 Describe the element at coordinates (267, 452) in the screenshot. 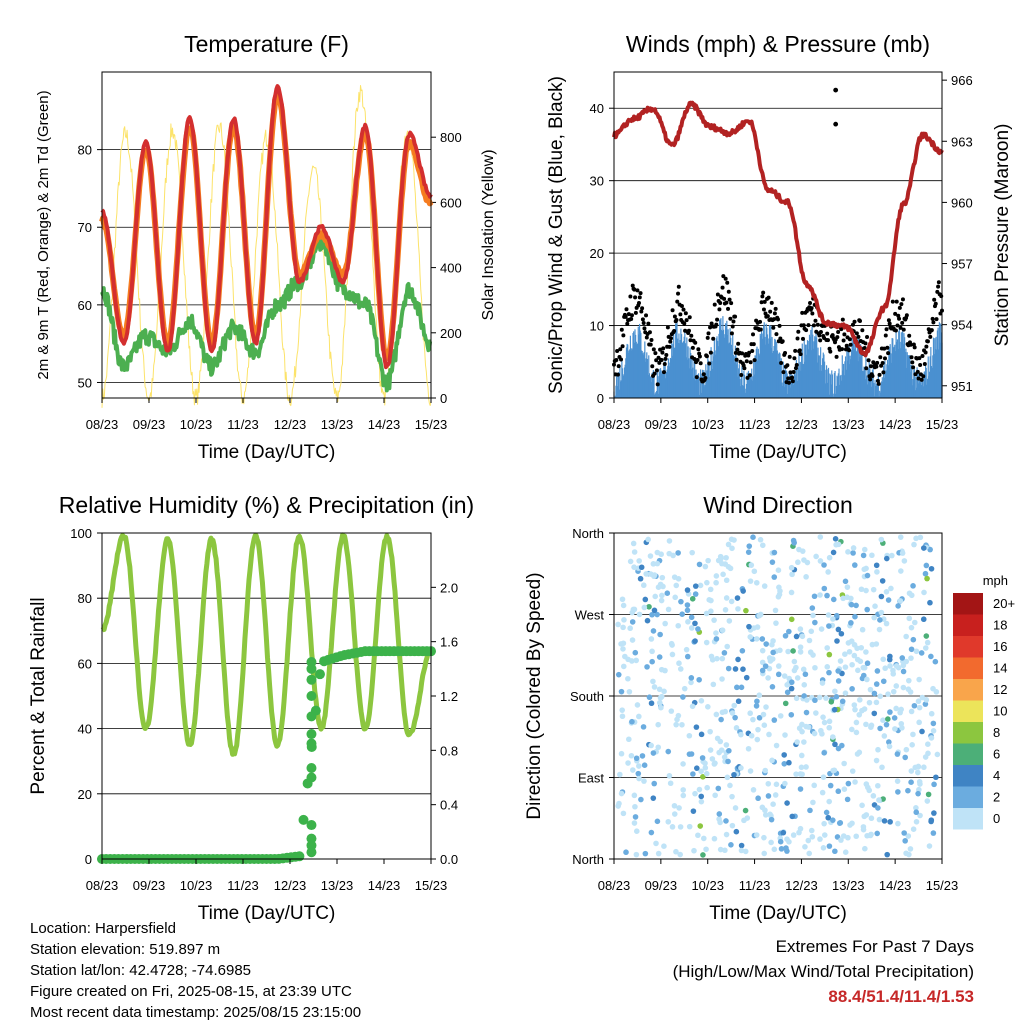

I see `x-axis-label: Time (Day/UTC)` at that location.